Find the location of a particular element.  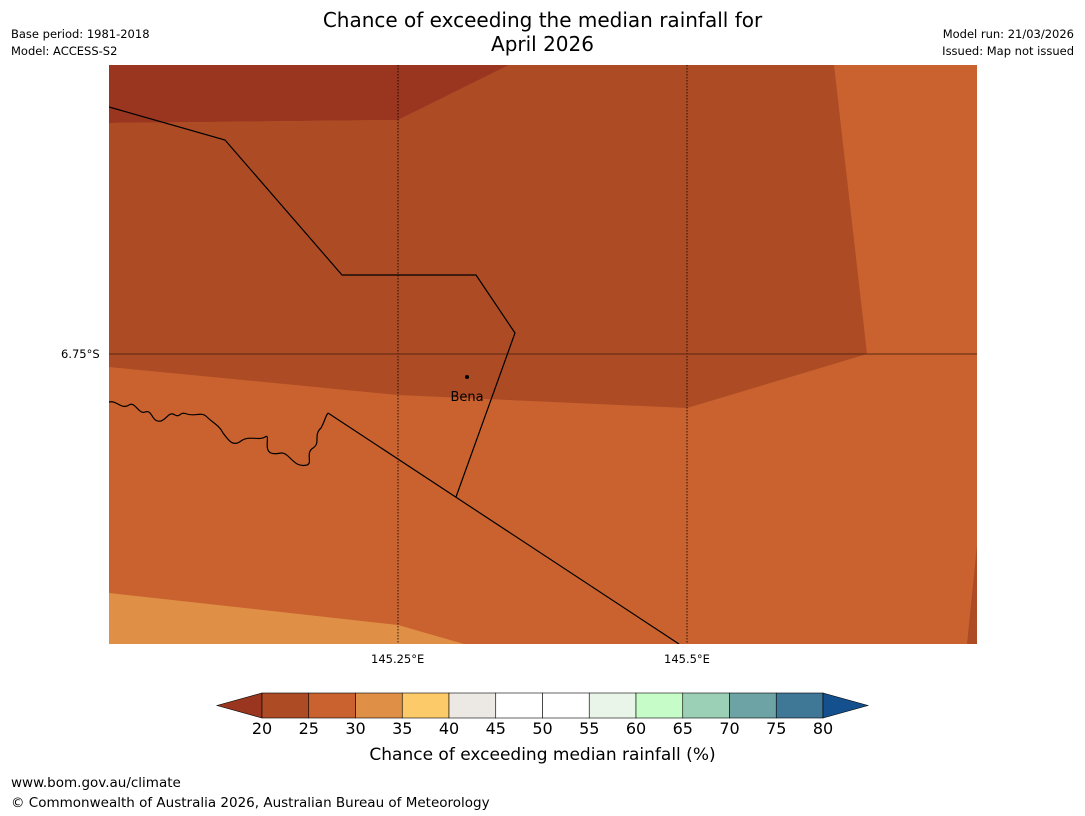

colorbar-tick-label: 20 is located at coordinates (262, 728).